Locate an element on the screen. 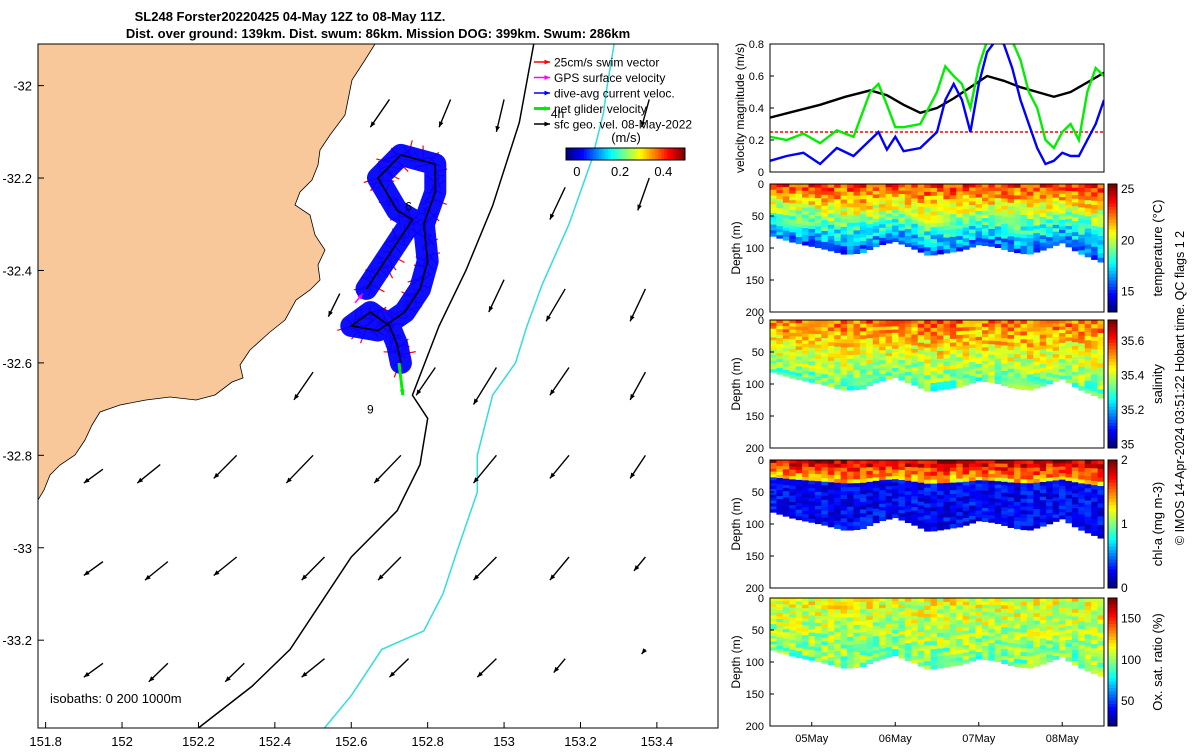  colorbar-segment is located at coordinates (612, 154).